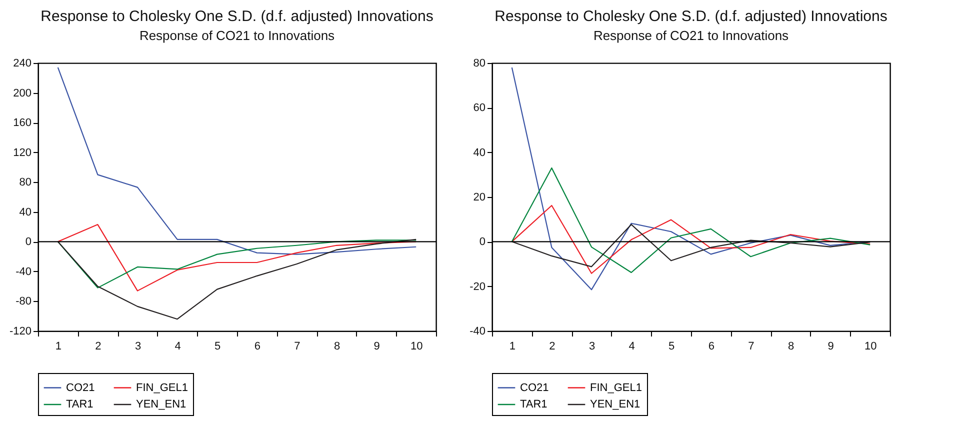  What do you see at coordinates (20, 332) in the screenshot?
I see `y-tick-label: -120` at bounding box center [20, 332].